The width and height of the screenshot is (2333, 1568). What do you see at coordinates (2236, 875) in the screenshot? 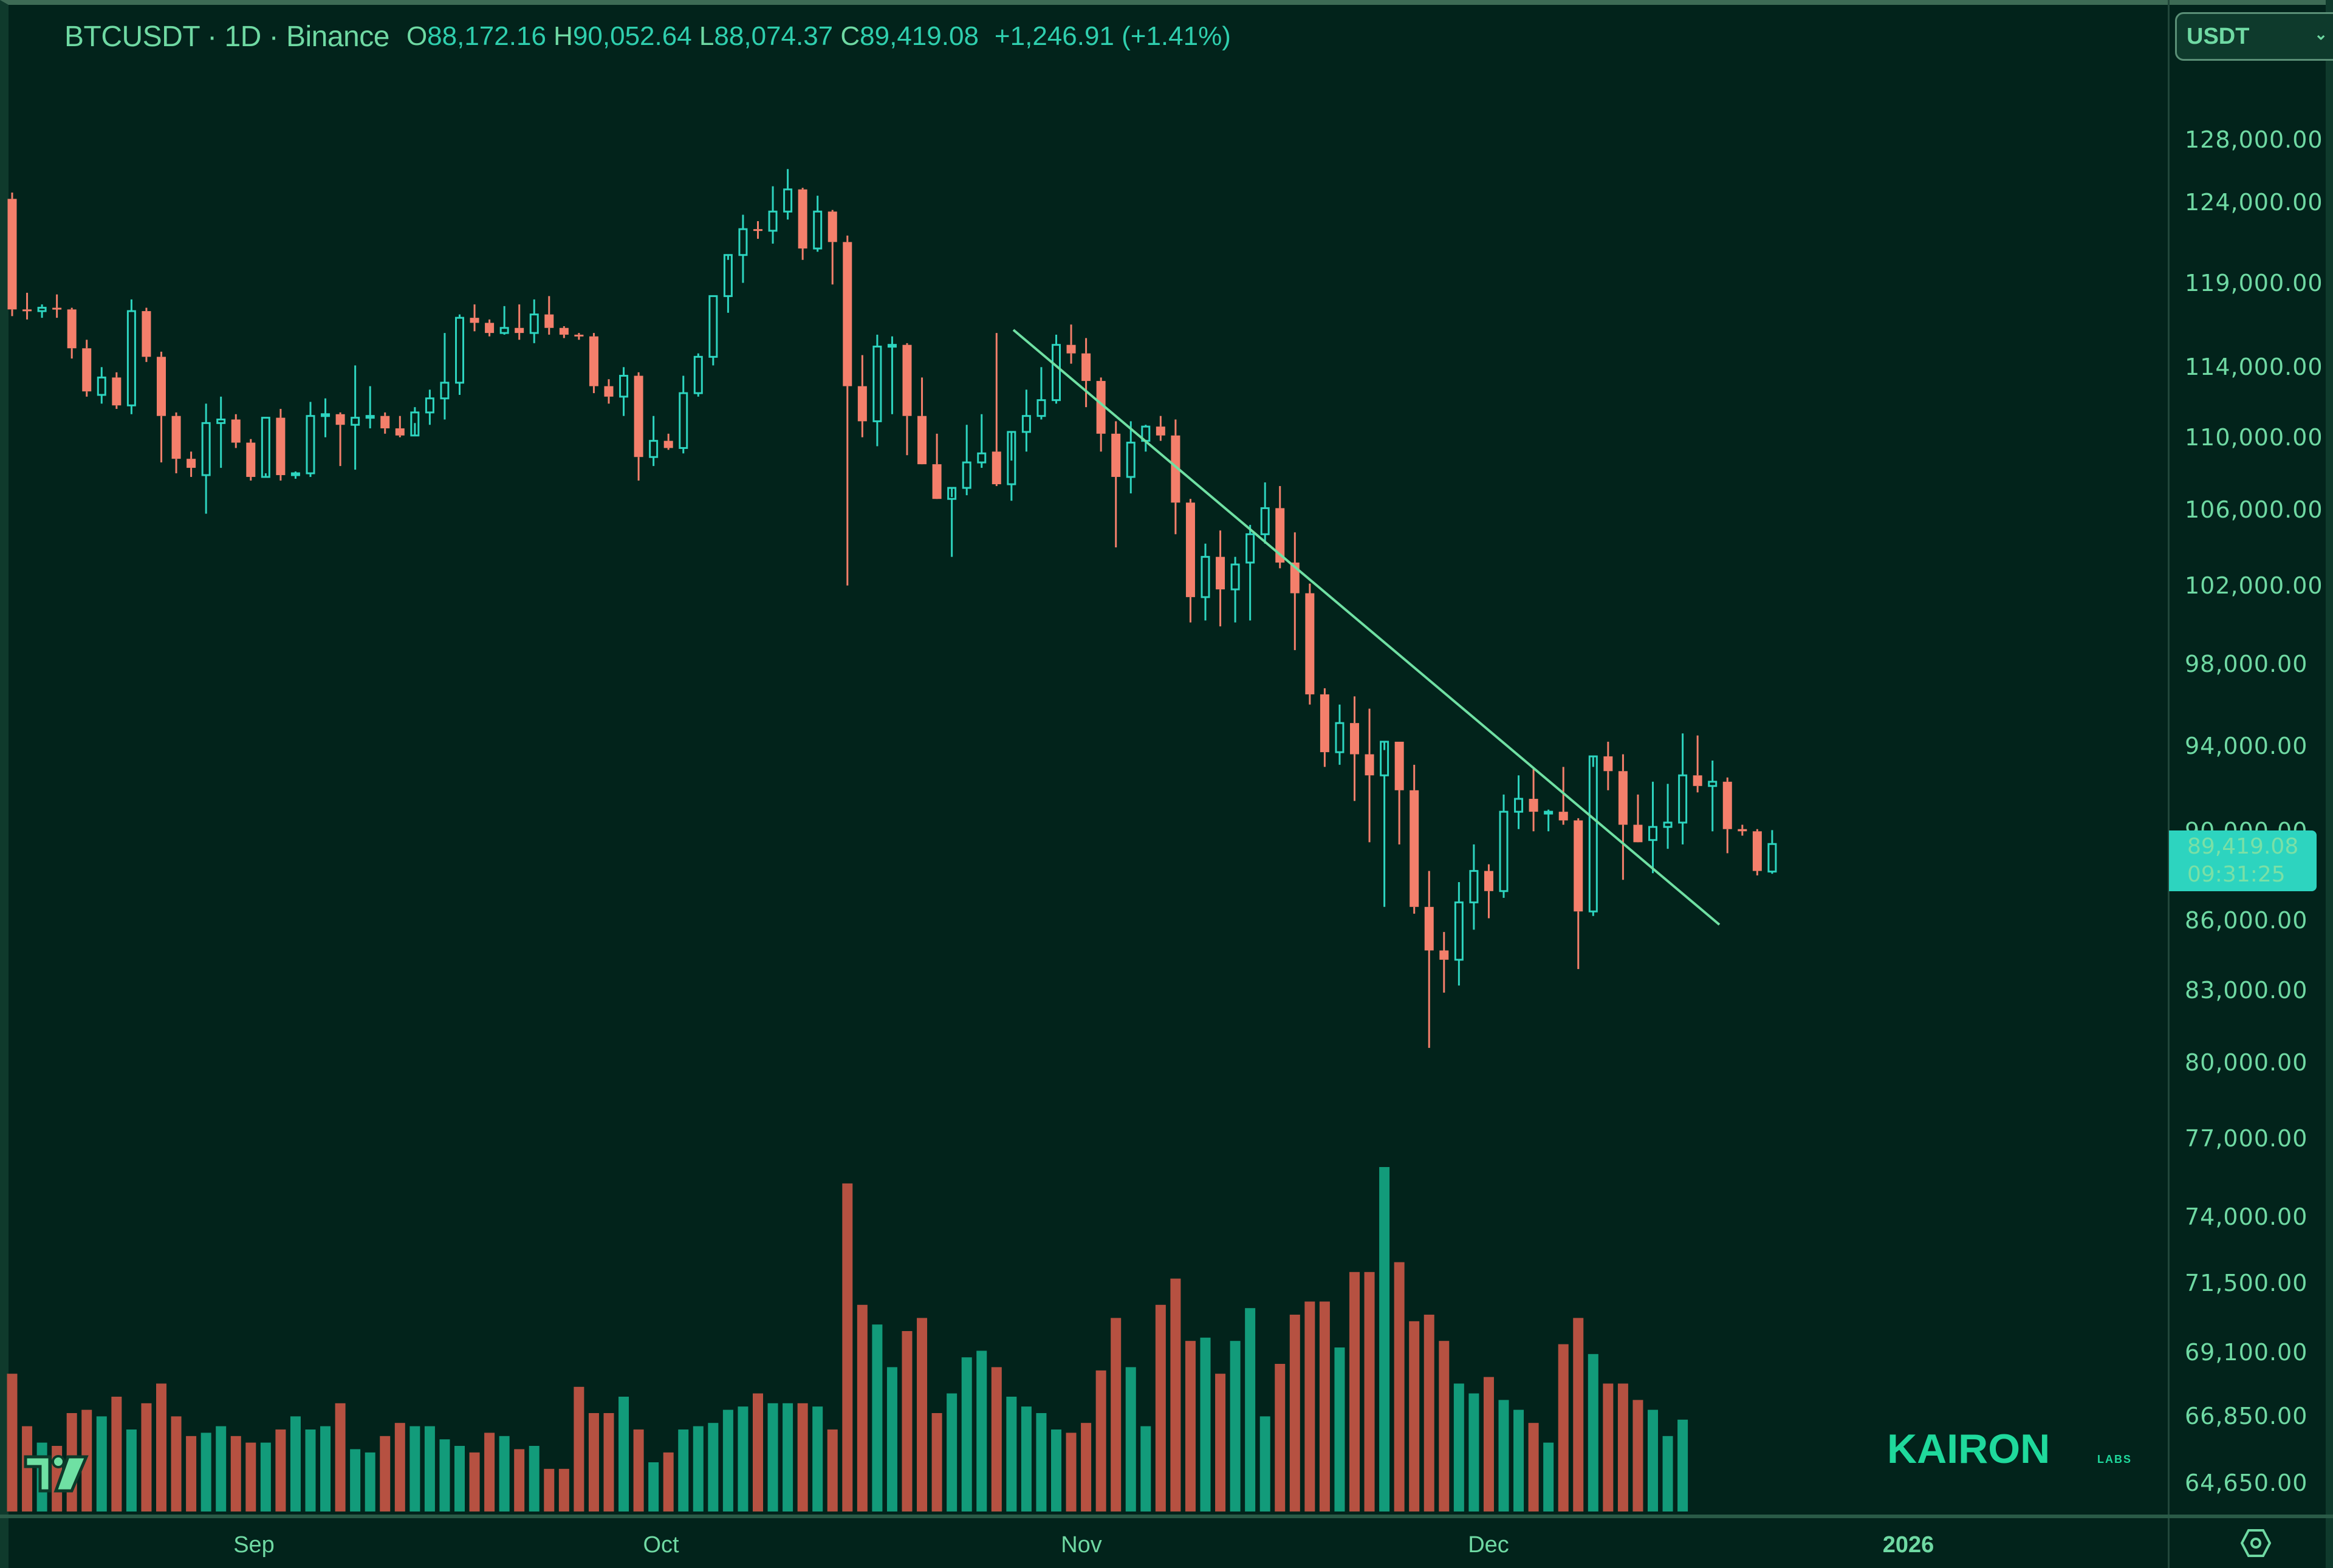
I see `bar-countdown: 09:31:25` at bounding box center [2236, 875].